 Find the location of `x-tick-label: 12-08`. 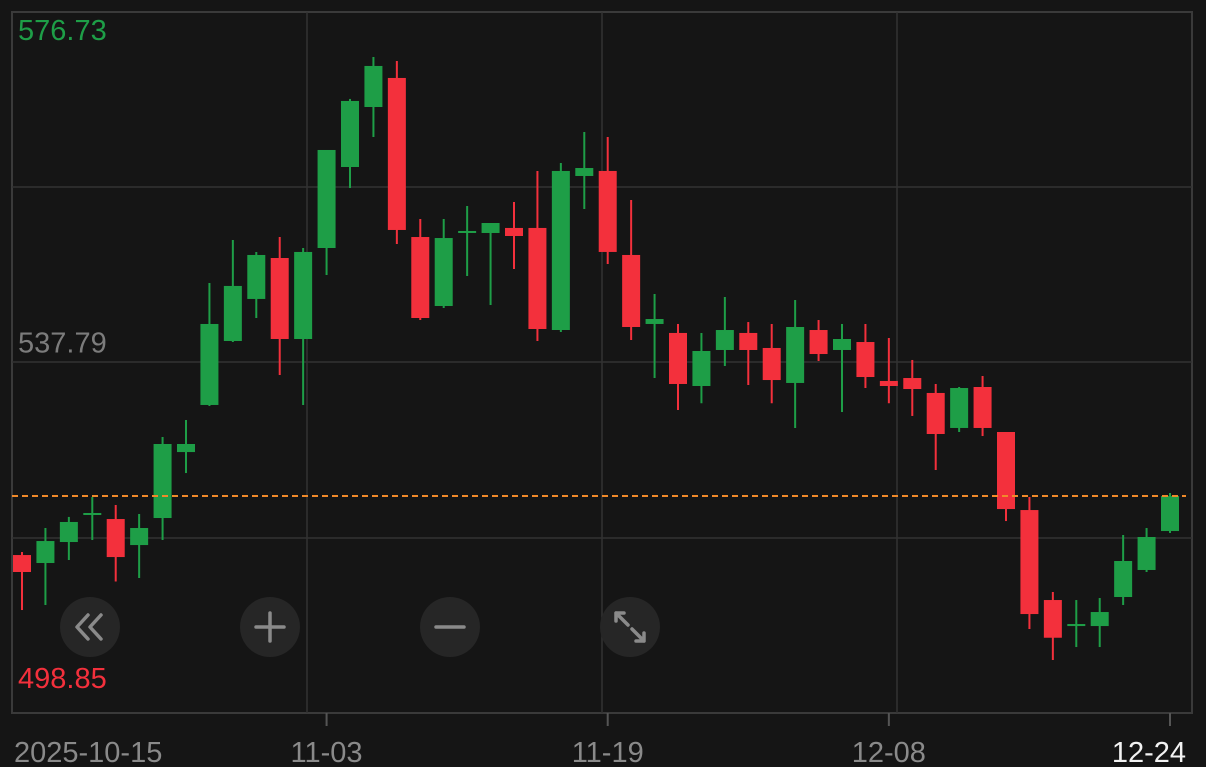

x-tick-label: 12-08 is located at coordinates (889, 752).